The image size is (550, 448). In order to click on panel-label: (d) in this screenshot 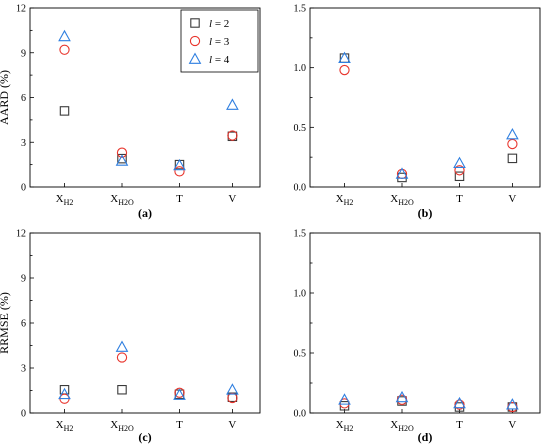, I will do `click(425, 437)`.